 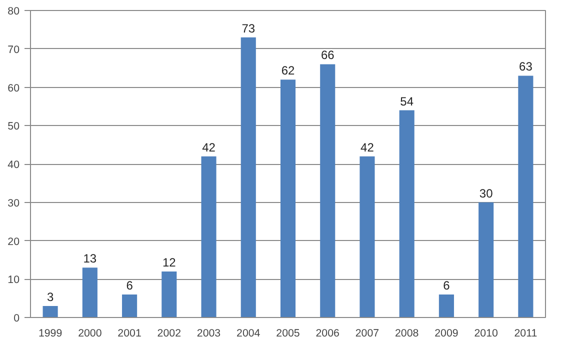 I want to click on data-label: 12, so click(x=169, y=262).